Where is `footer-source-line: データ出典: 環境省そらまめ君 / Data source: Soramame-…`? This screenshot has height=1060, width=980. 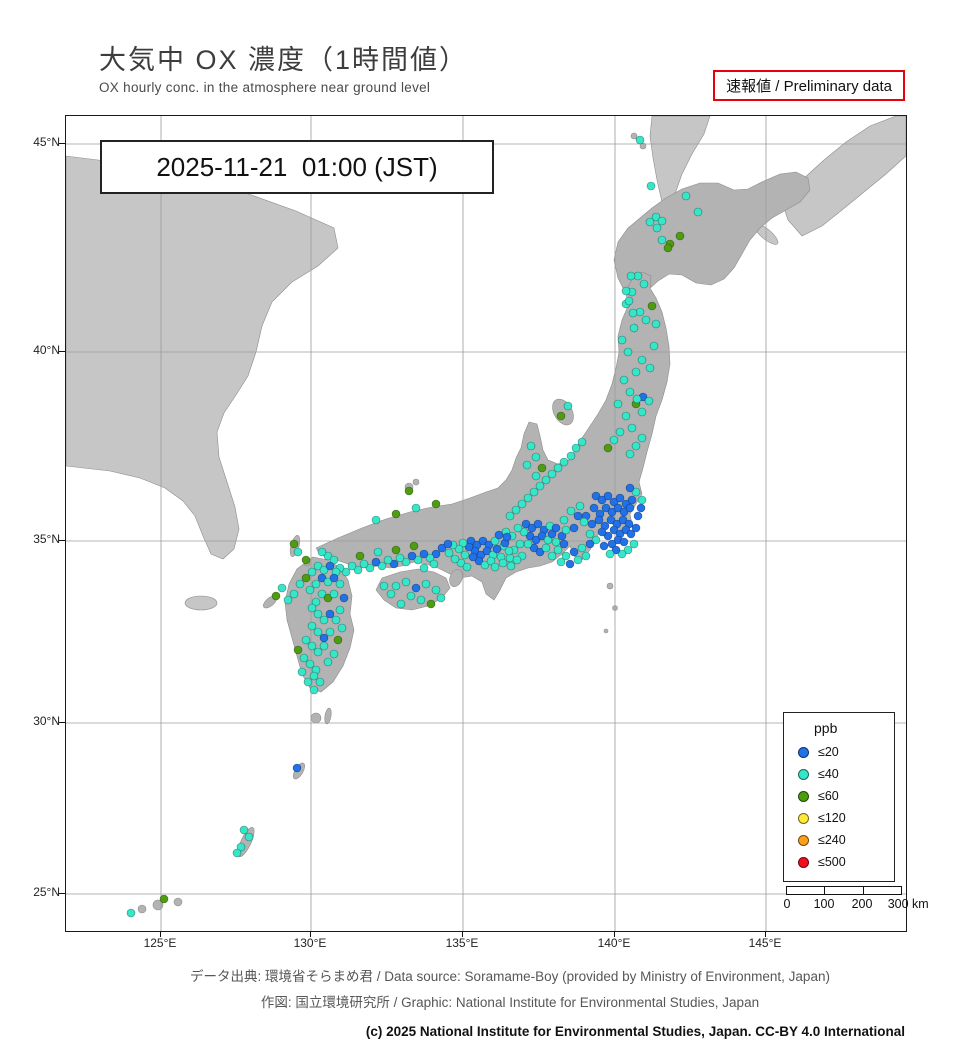
footer-source-line: データ出典: 環境省そらまめ君 / Data source: Soramame-… is located at coordinates (510, 976).